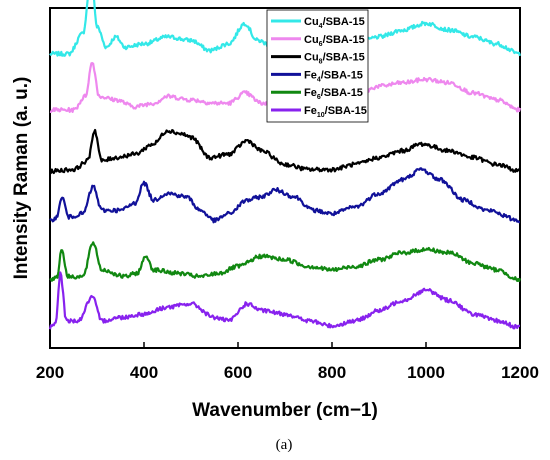 This screenshot has height=460, width=550. I want to click on x-axis-ticks: 200 400 600 800 1000 1200, so click(287, 362).